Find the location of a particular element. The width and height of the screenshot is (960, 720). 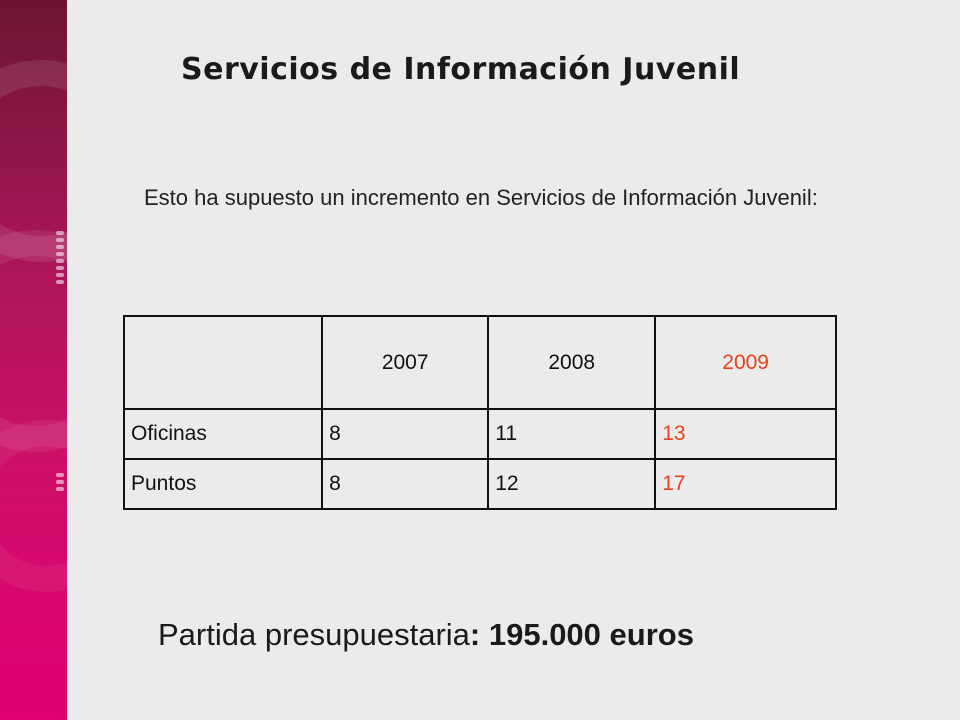

table-cell: 12 is located at coordinates (572, 484).